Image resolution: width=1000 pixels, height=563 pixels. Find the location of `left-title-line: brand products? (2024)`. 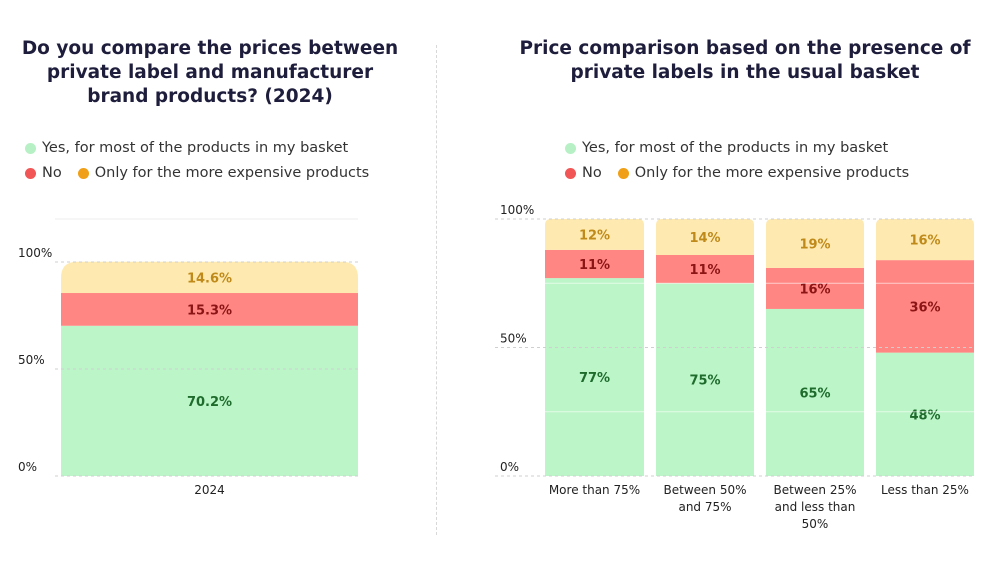

left-title-line: brand products? (2024) is located at coordinates (210, 96).